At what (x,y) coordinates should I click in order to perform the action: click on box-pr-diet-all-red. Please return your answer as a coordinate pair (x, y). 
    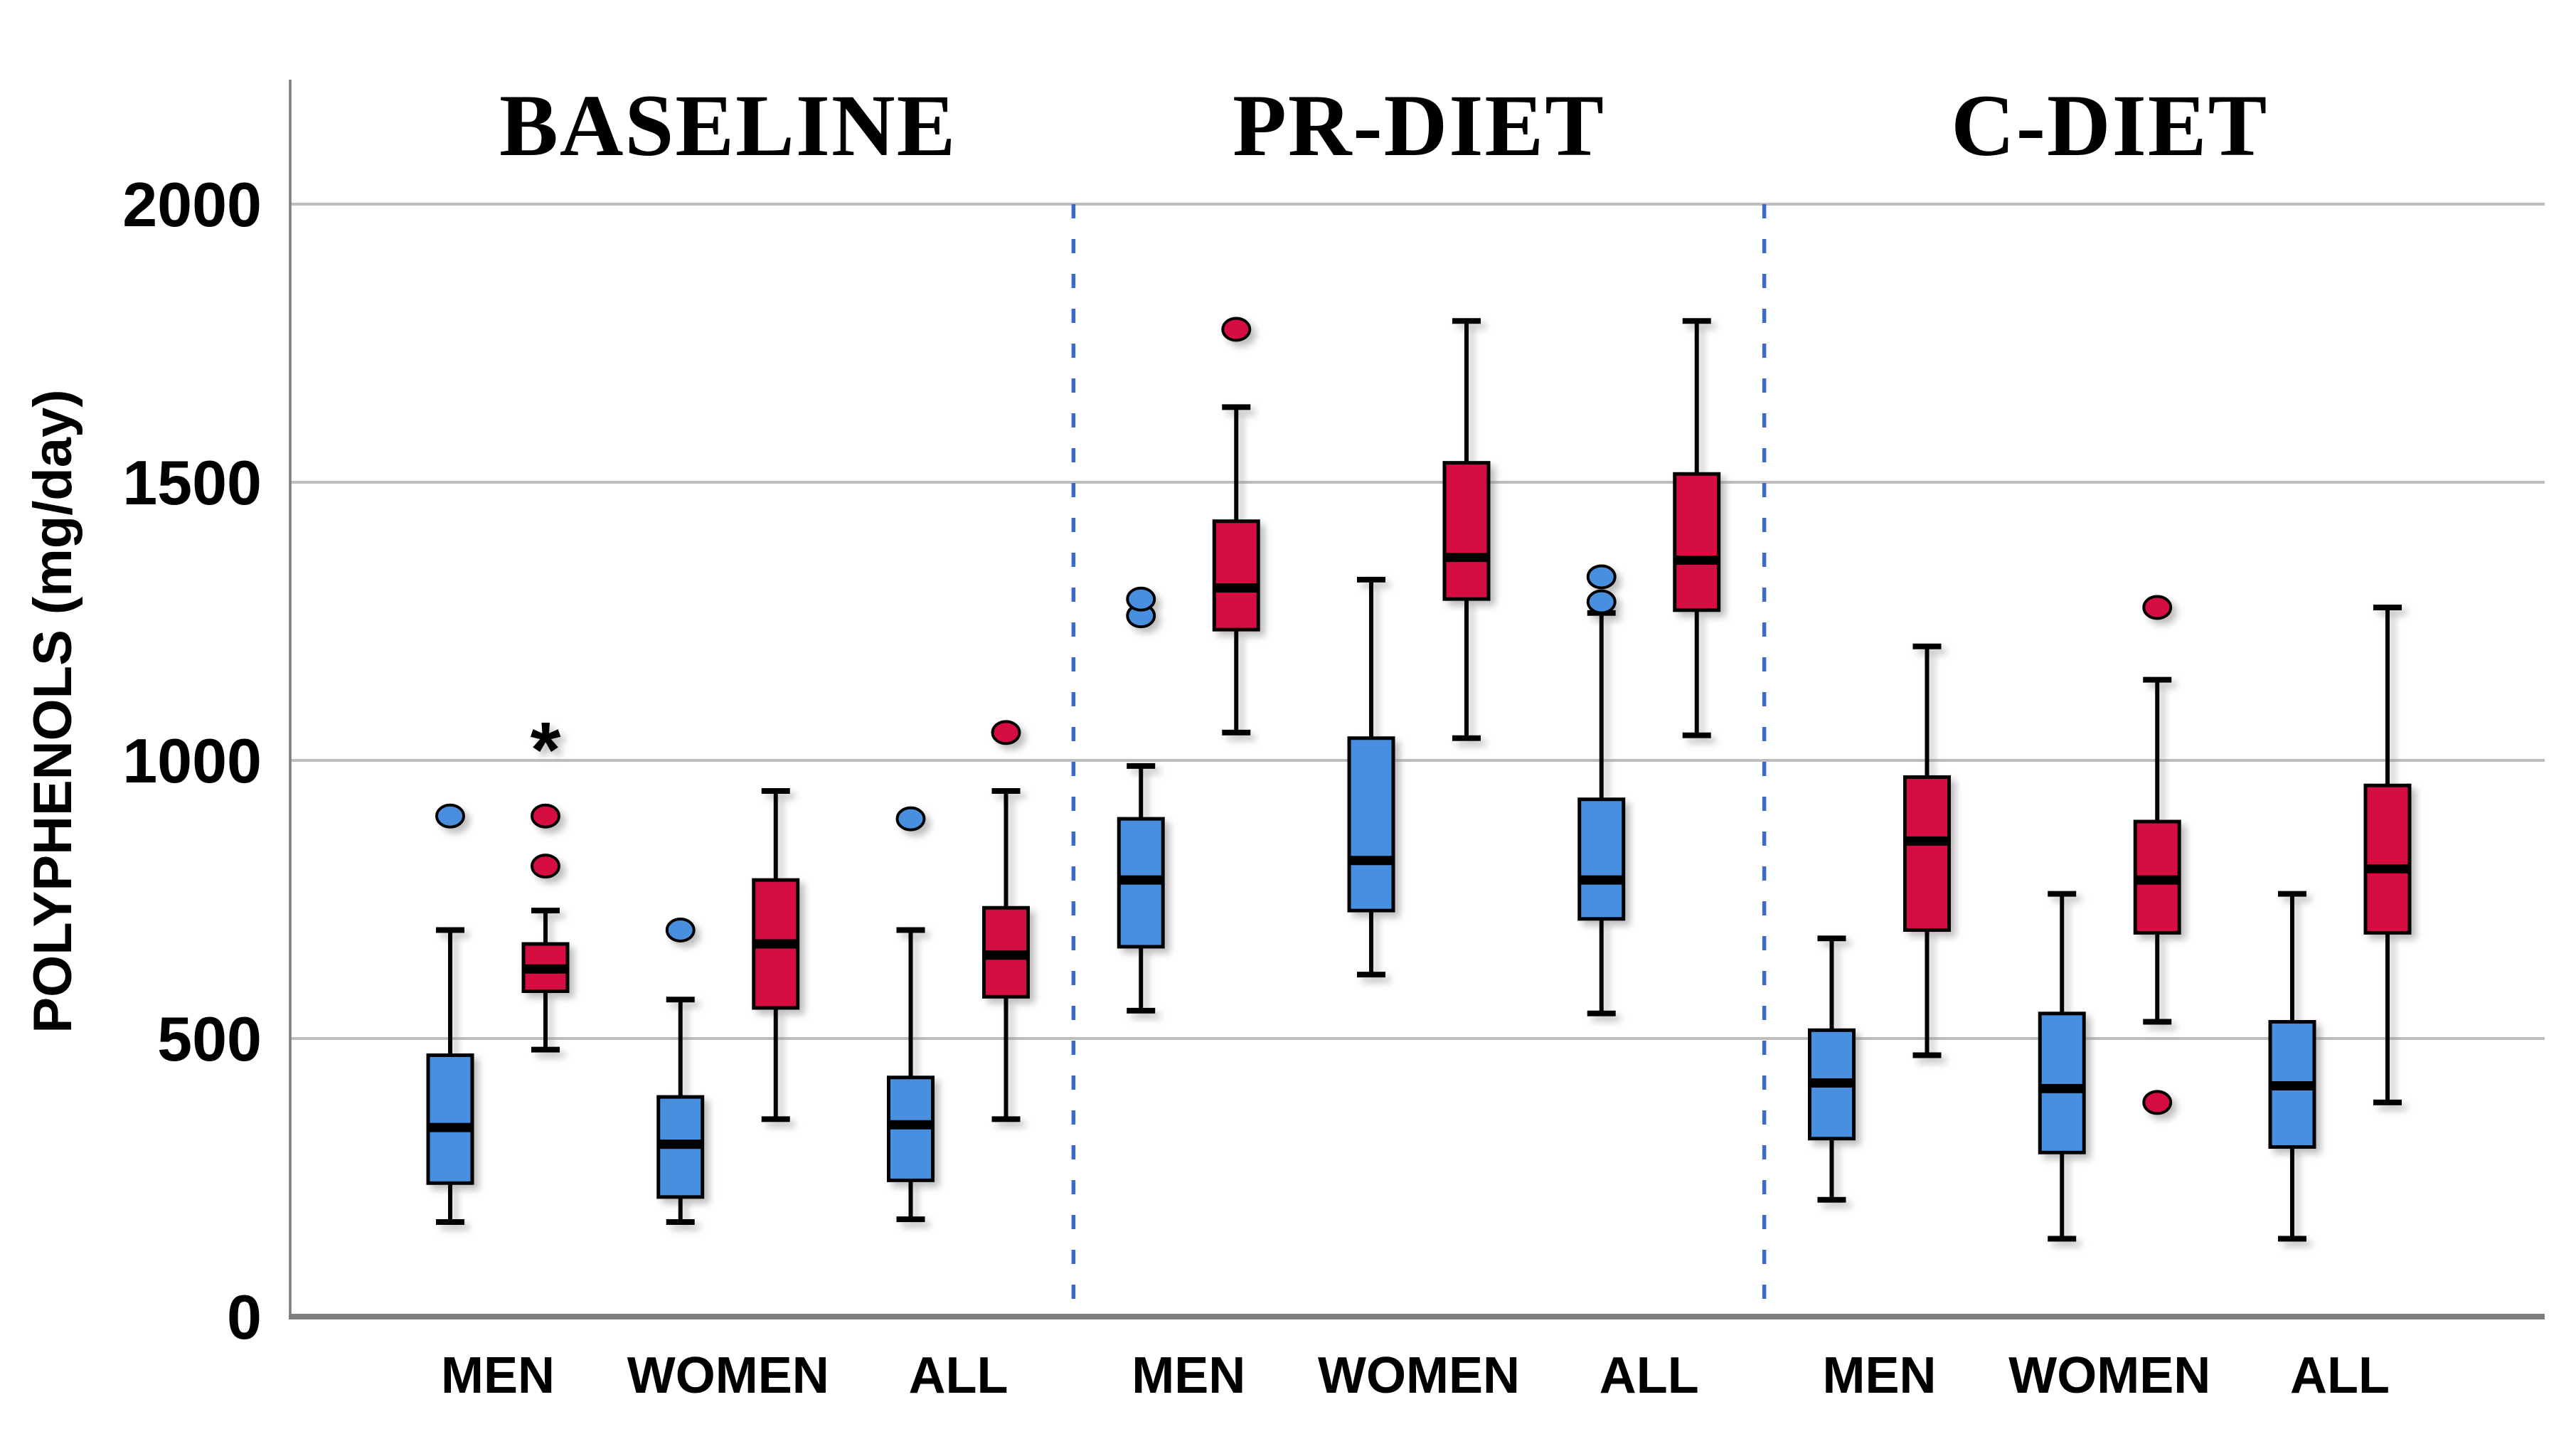
    Looking at the image, I should click on (1697, 528).